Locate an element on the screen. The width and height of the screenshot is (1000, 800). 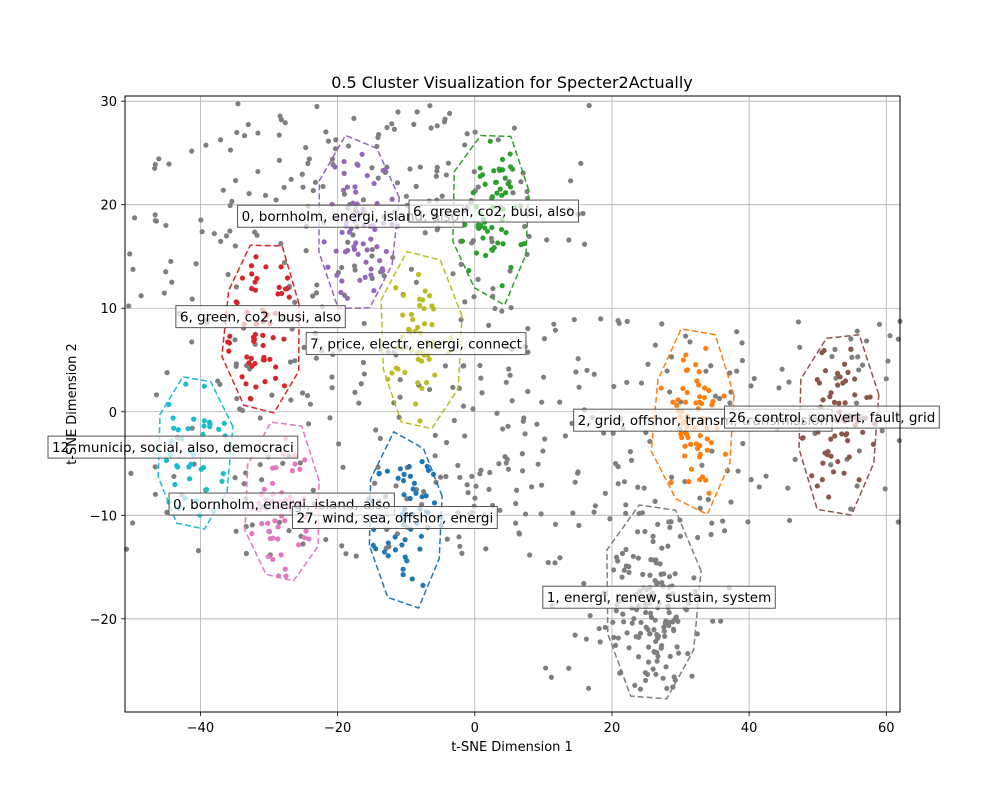
annotation-label: 27, wind, sea, offshor, energi is located at coordinates (394, 519).